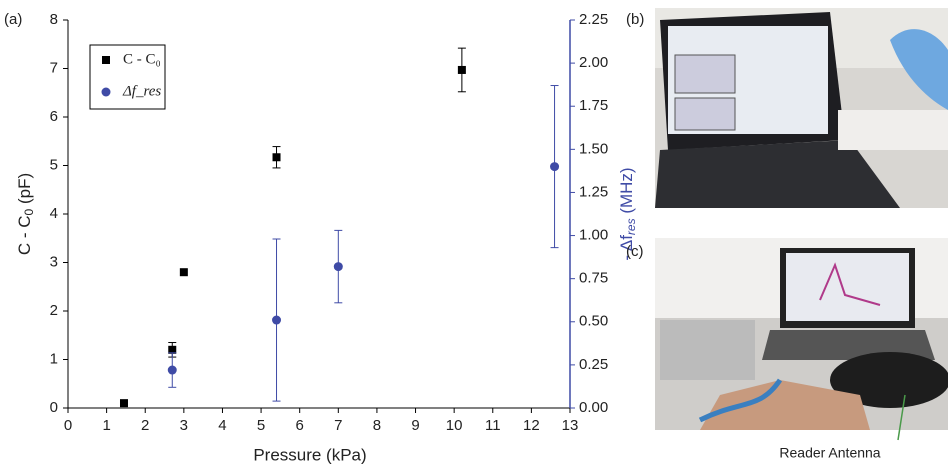 The image size is (948, 465). I want to click on y2-label-unit: (MHz), so click(626, 192).